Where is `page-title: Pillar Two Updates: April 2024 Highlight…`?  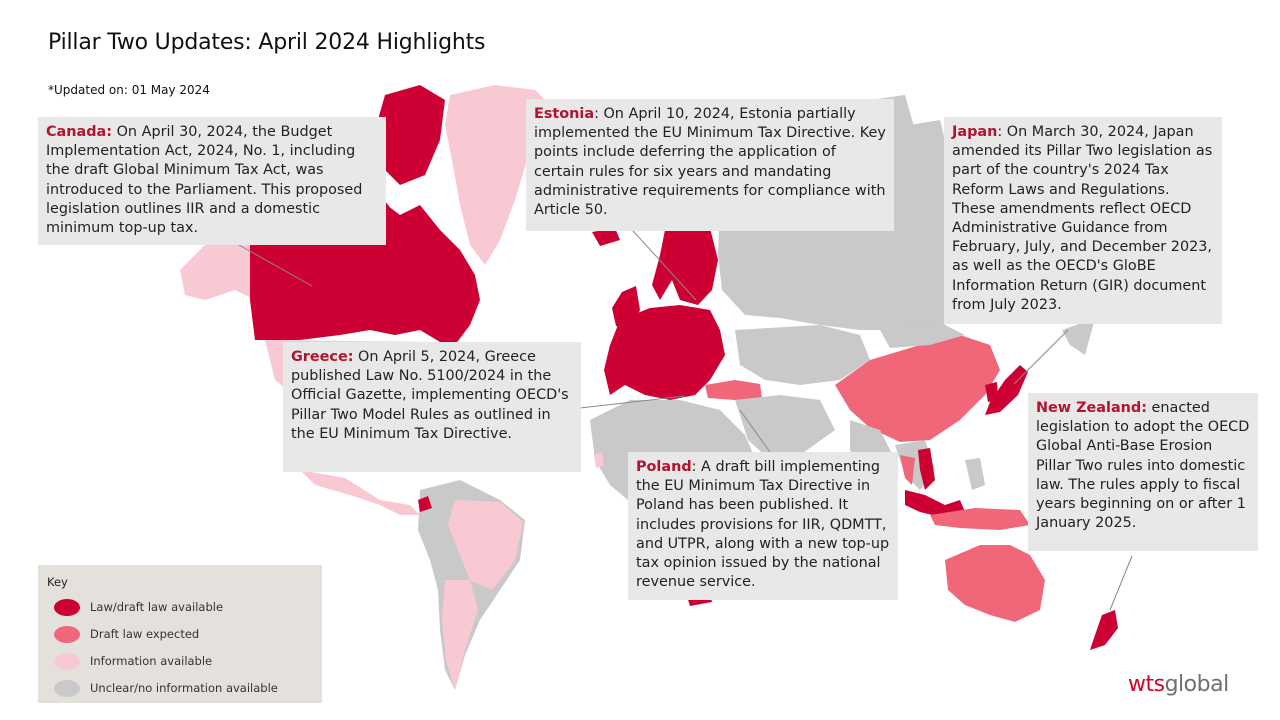
page-title: Pillar Two Updates: April 2024 Highlight… is located at coordinates (267, 42).